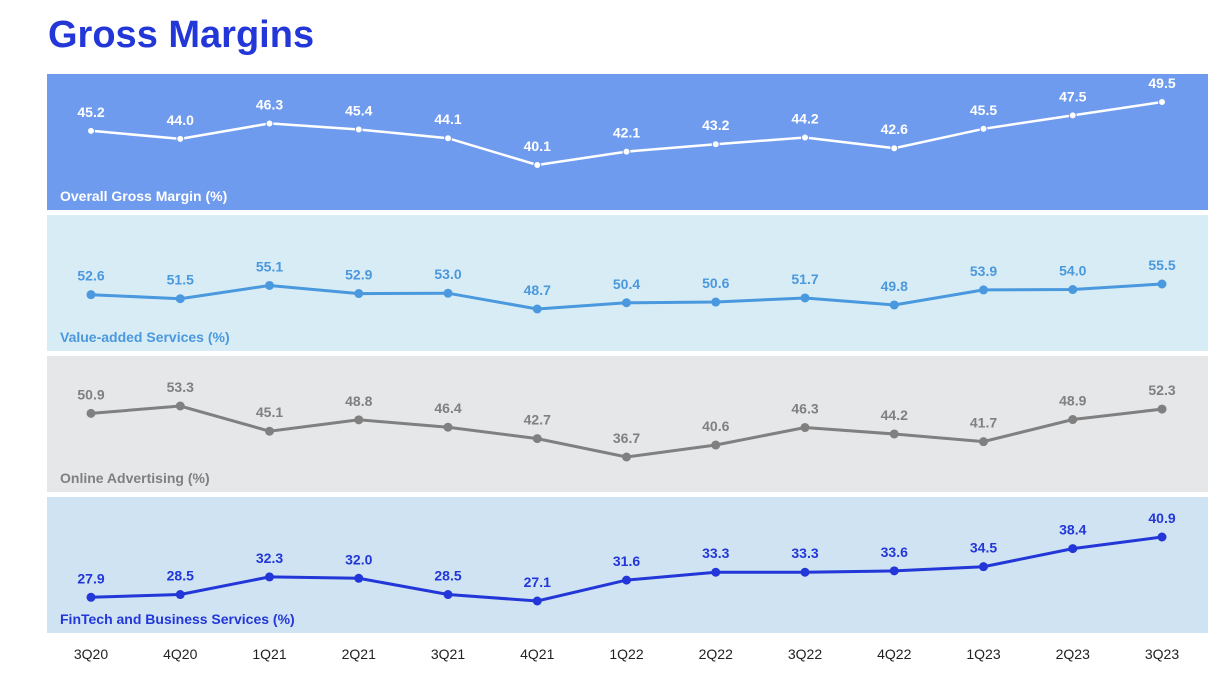  What do you see at coordinates (447, 119) in the screenshot?
I see `data-label: 44.1` at bounding box center [447, 119].